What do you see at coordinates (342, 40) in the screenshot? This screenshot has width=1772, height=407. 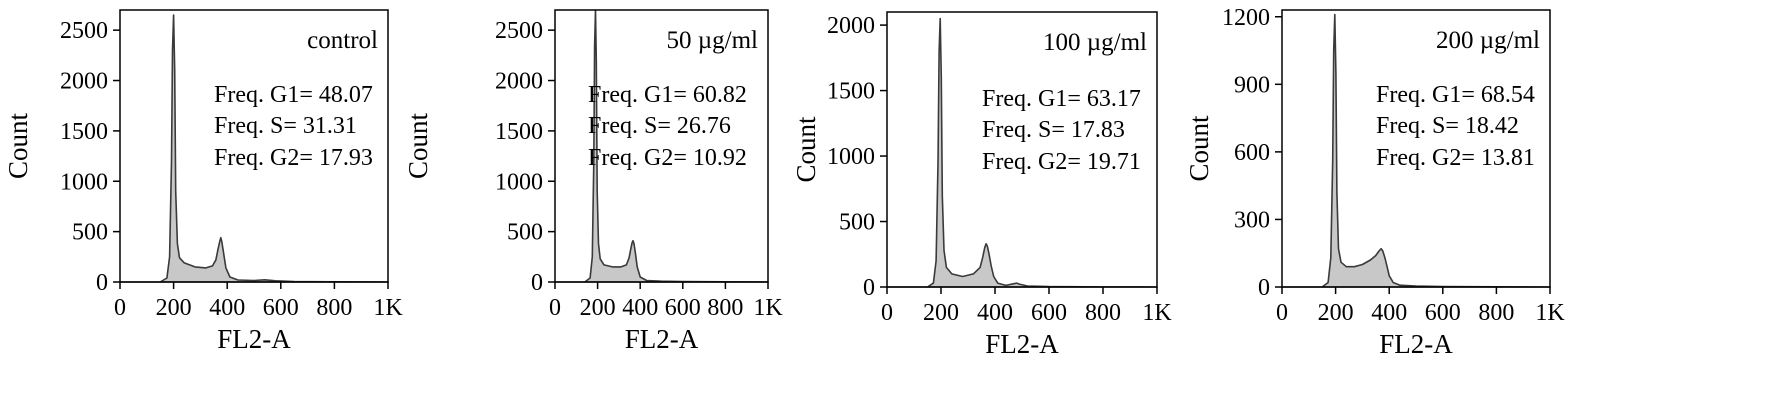 I see `panel-title: control` at bounding box center [342, 40].